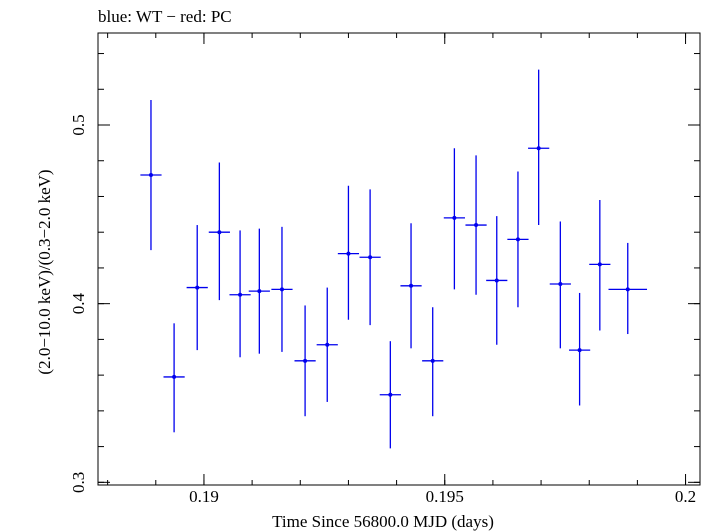  What do you see at coordinates (165, 16) in the screenshot?
I see `chart-title: blue: WT − red: PC` at bounding box center [165, 16].